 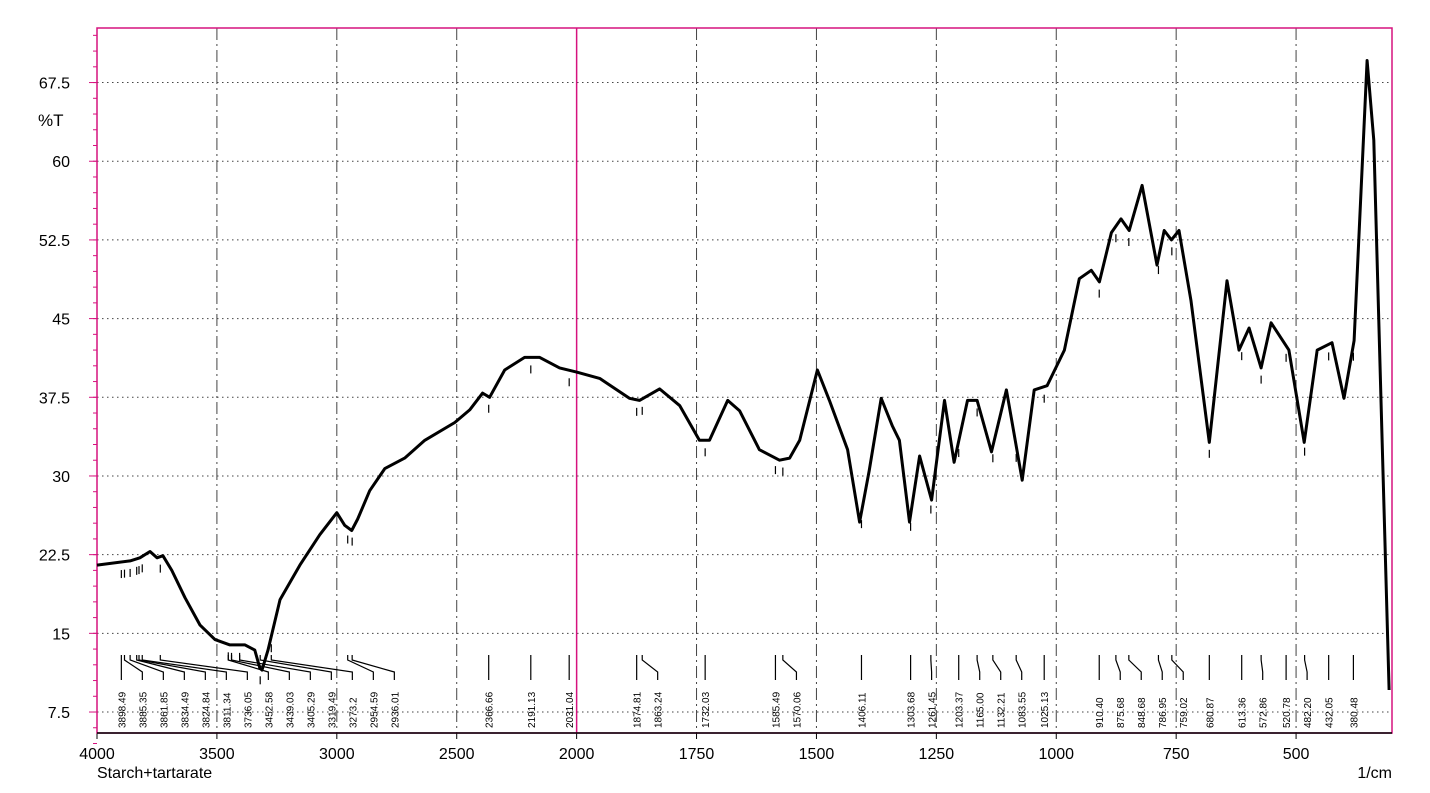 What do you see at coordinates (1002, 710) in the screenshot?
I see `peak-label: 1132.21` at bounding box center [1002, 710].